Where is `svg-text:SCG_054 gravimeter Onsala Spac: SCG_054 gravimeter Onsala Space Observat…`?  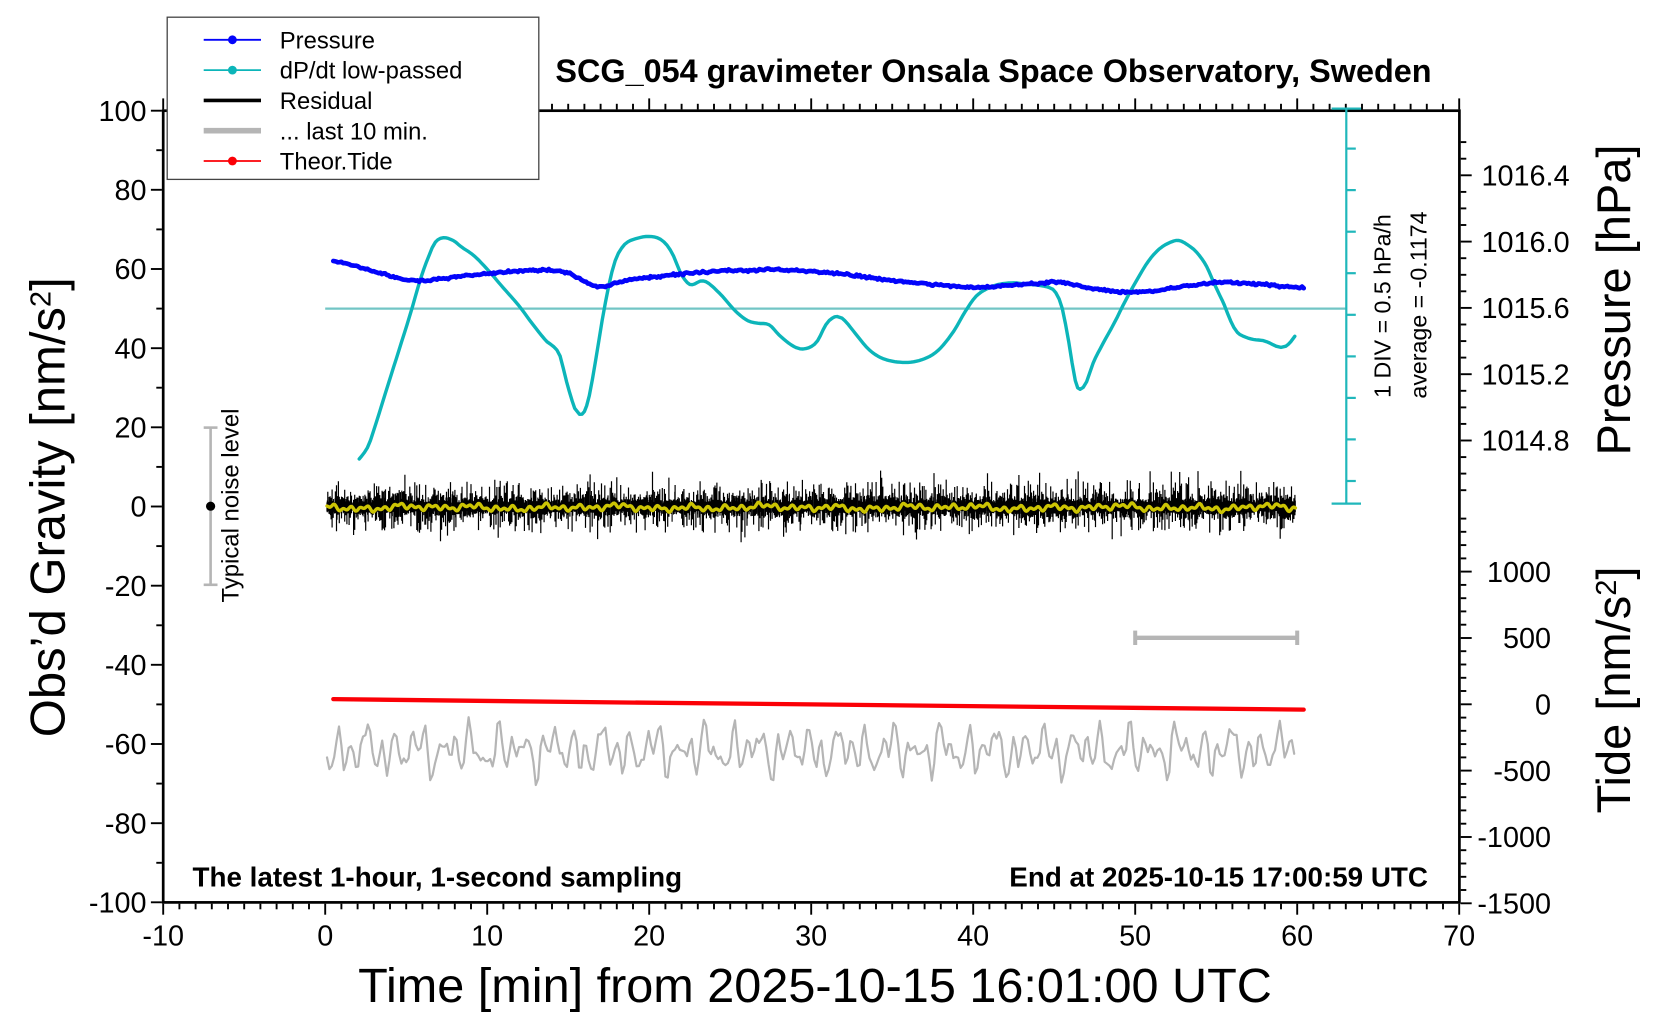 svg-text:SCG_054 gravimeter Onsala Spac: SCG_054 gravimeter Onsala Space Observat… is located at coordinates (993, 71).